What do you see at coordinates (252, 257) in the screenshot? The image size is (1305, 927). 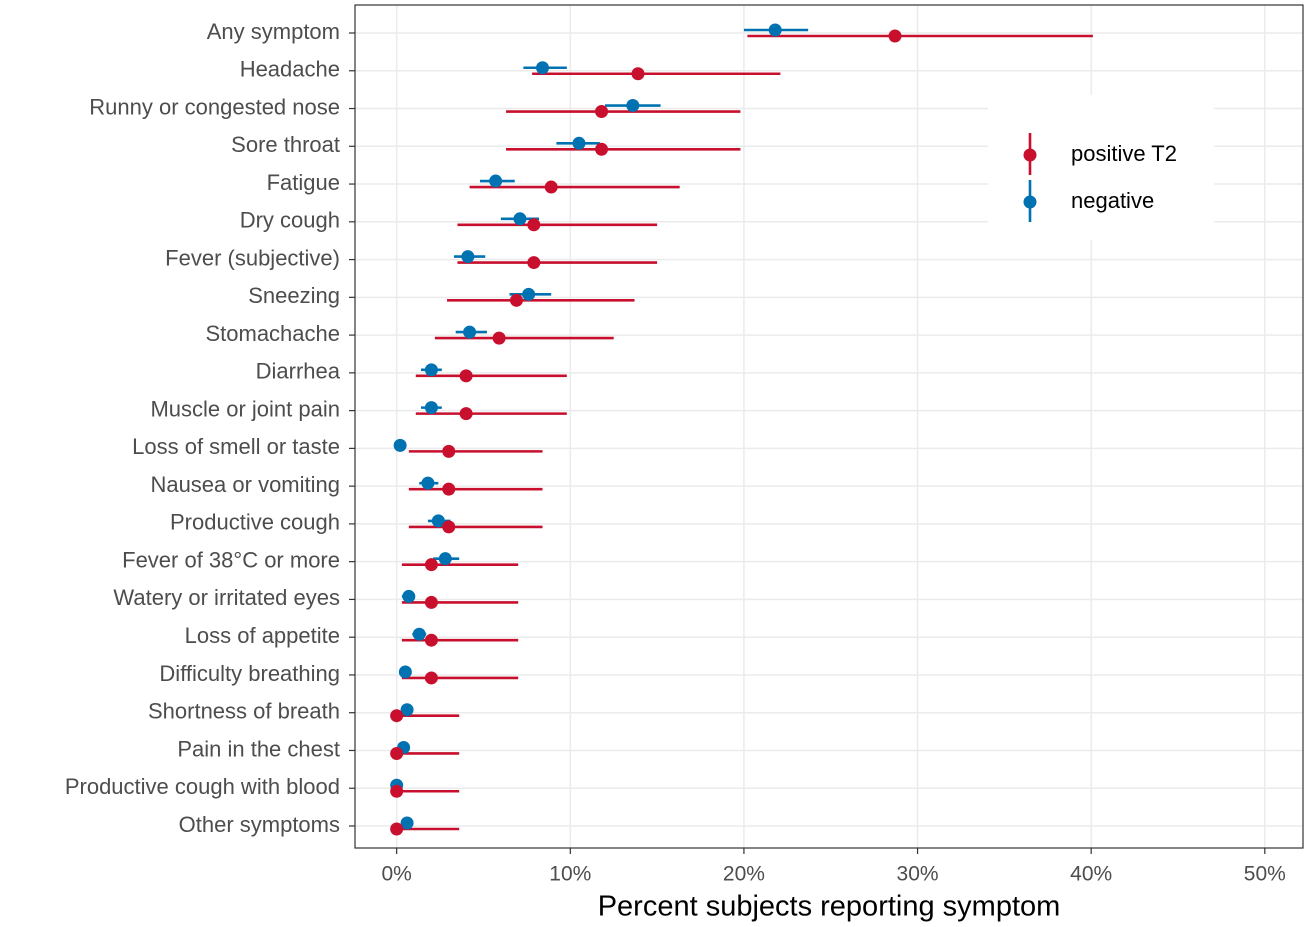 I see `y-tick-label: Fever (subjective)` at bounding box center [252, 257].